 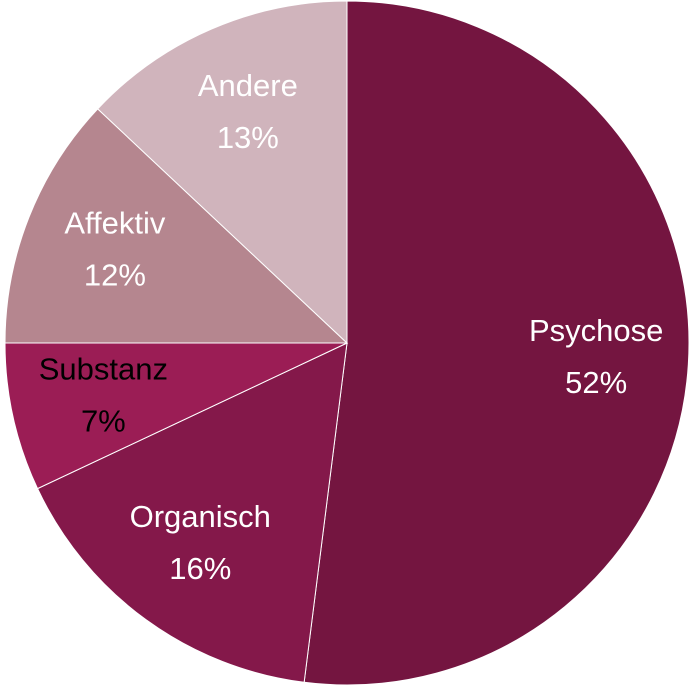 I want to click on slice-value-label: 16%, so click(x=200, y=568).